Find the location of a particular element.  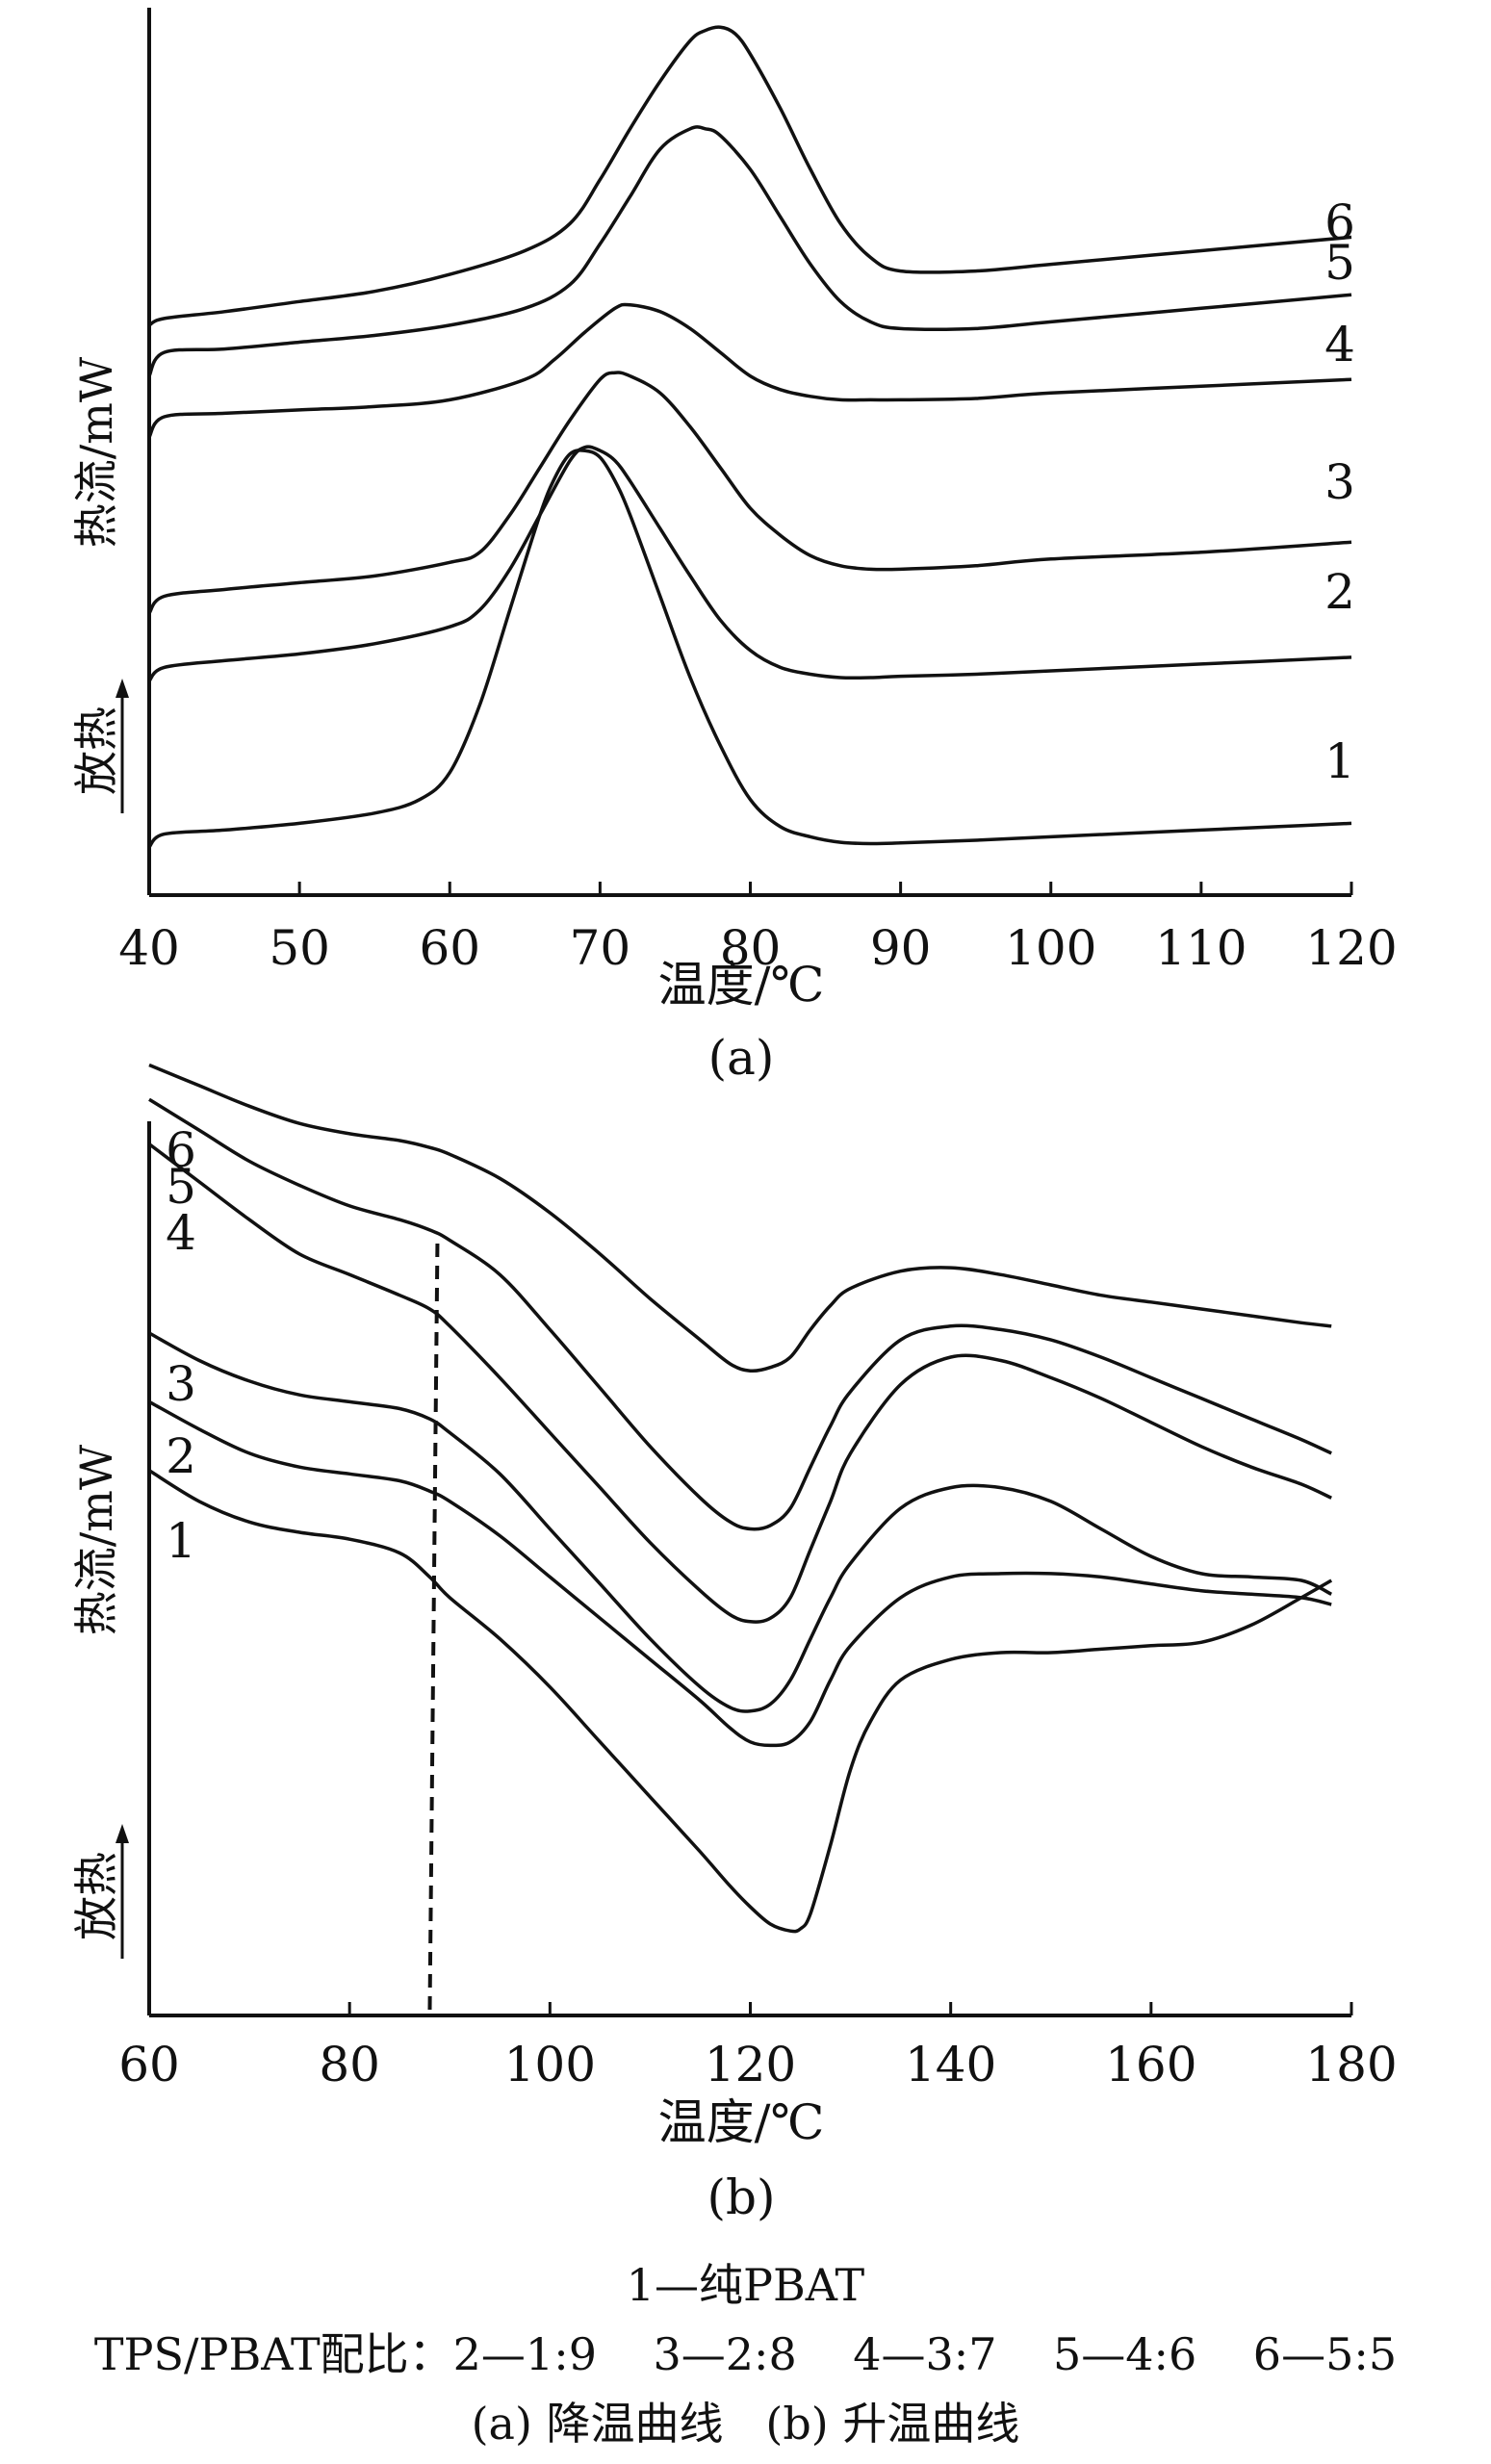

x-ticks-a: 40 50 60 70 80 90 100 110 120 is located at coordinates (758, 929).